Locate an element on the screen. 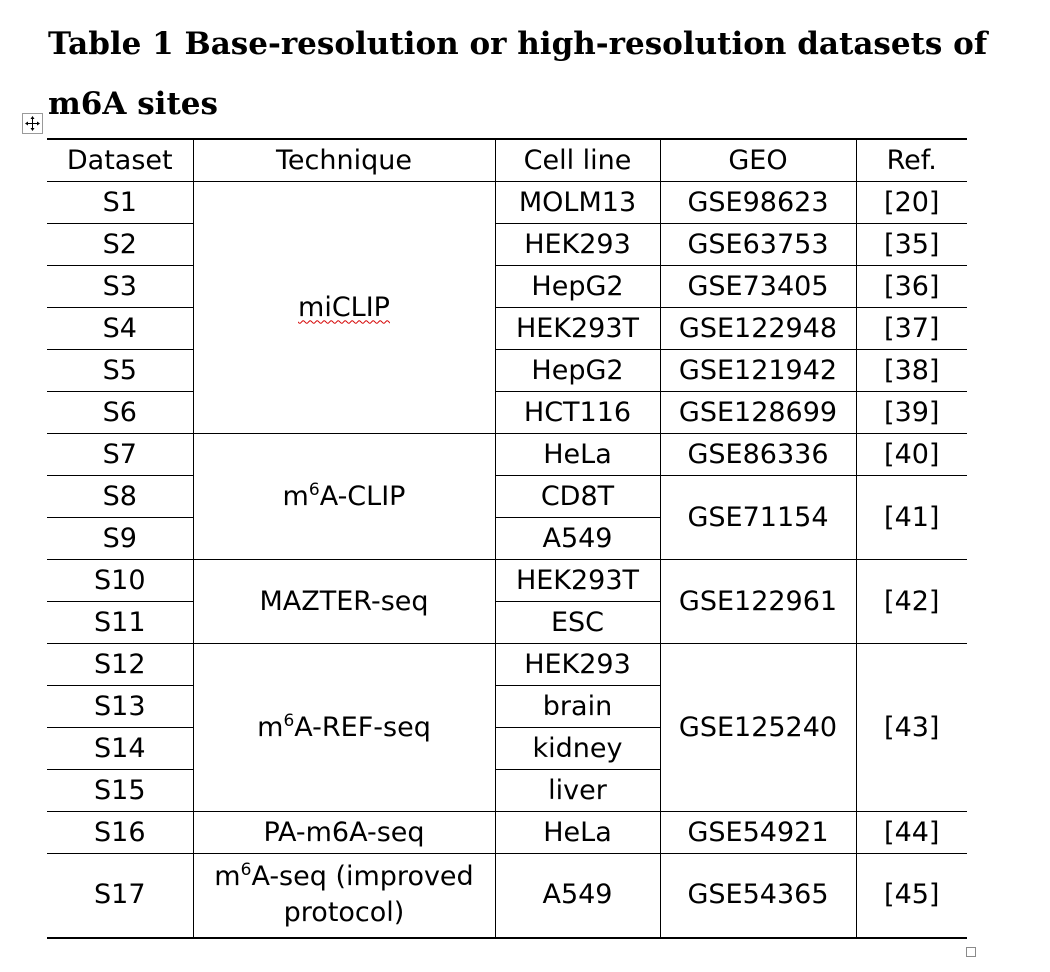  table-row: S4 HEK293T GSE122948 [37] is located at coordinates (507, 328).